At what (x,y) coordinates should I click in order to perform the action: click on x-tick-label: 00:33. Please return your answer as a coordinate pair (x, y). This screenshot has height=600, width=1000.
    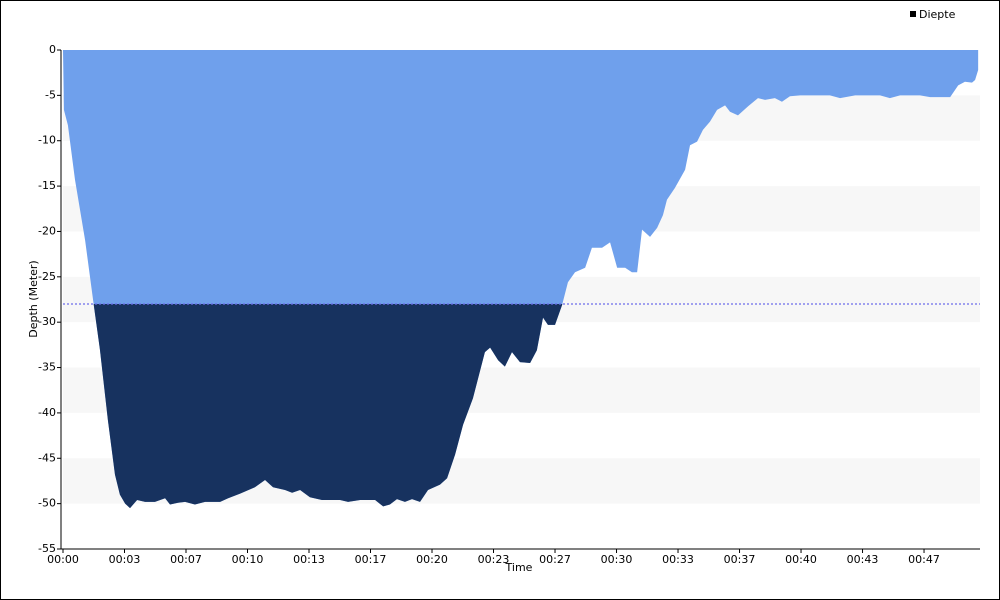
    Looking at the image, I should click on (678, 559).